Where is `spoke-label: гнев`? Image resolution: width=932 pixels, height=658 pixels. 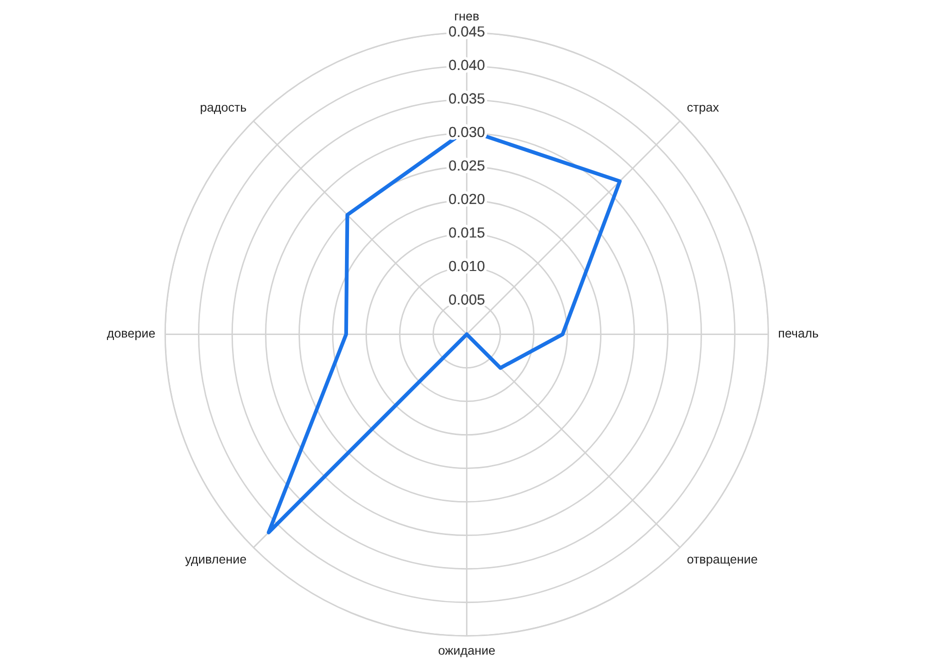 spoke-label: гнев is located at coordinates (467, 17).